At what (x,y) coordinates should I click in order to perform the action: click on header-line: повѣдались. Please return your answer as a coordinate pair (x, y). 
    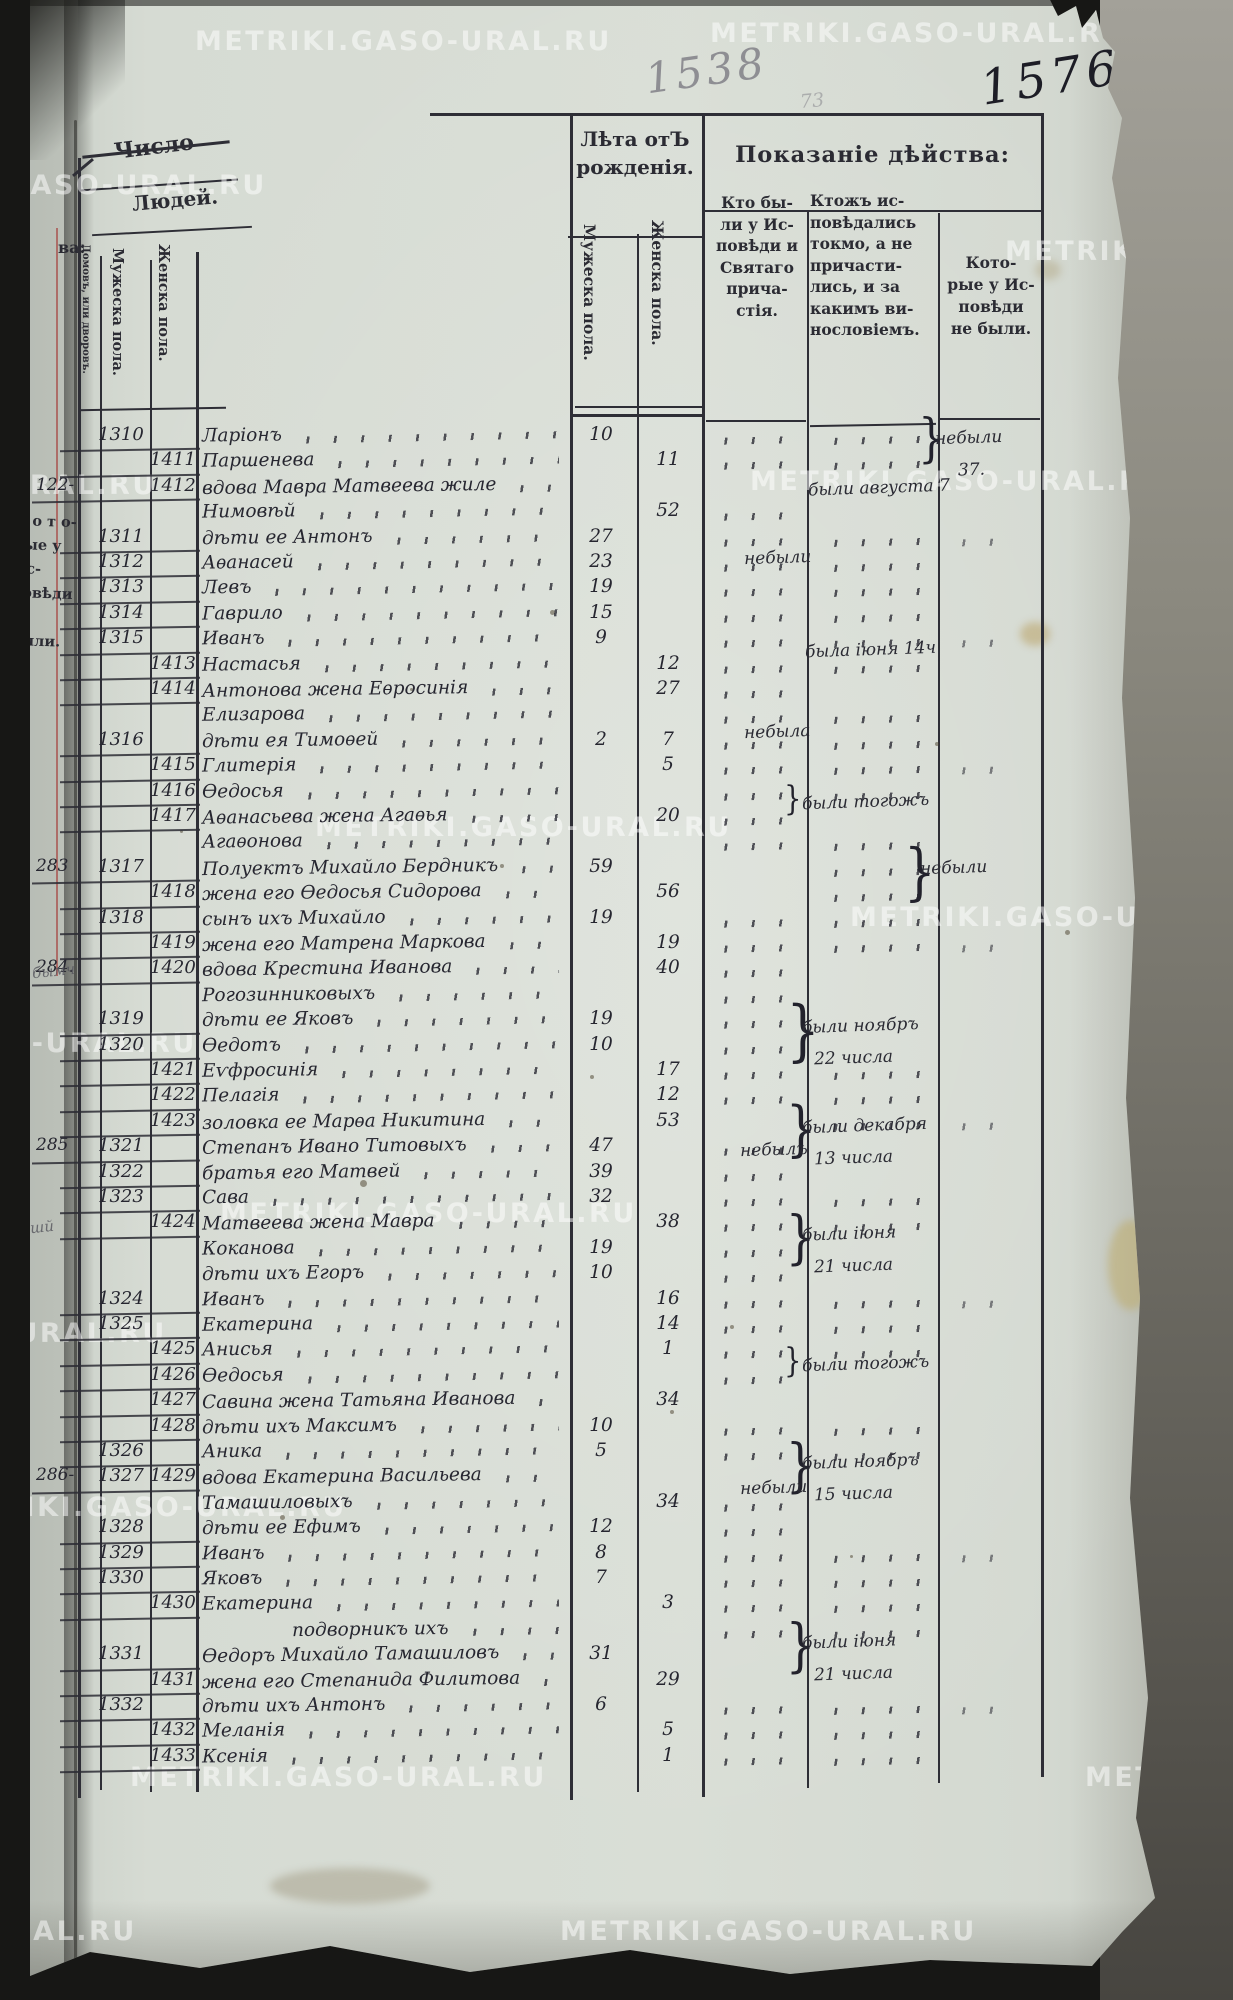
    Looking at the image, I should click on (863, 222).